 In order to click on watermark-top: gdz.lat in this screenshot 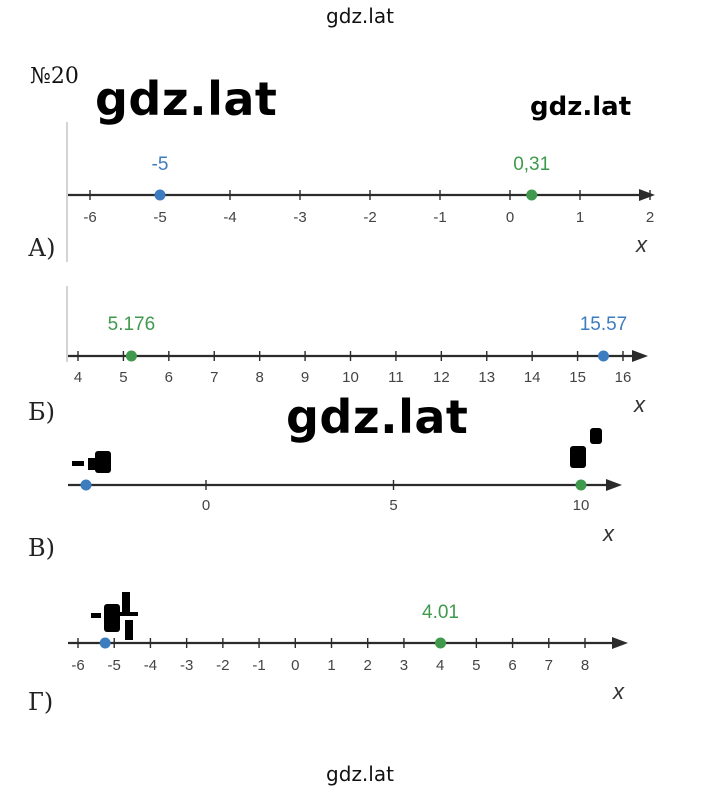, I will do `click(360, 16)`.